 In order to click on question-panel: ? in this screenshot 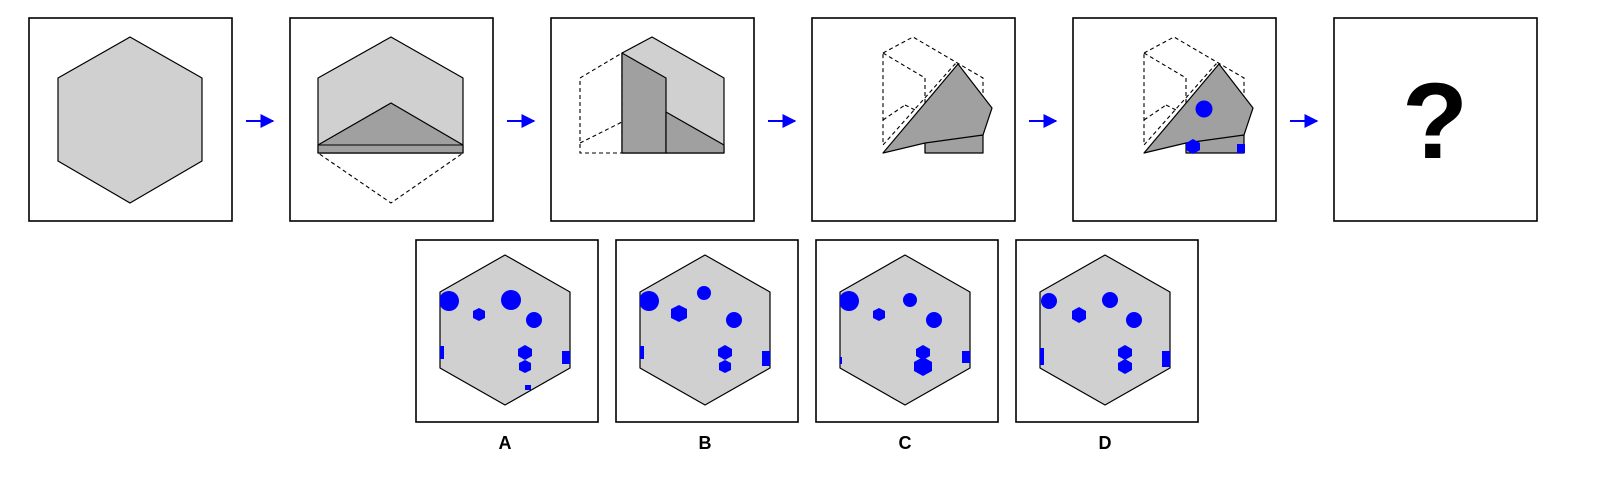, I will do `click(1435, 119)`.